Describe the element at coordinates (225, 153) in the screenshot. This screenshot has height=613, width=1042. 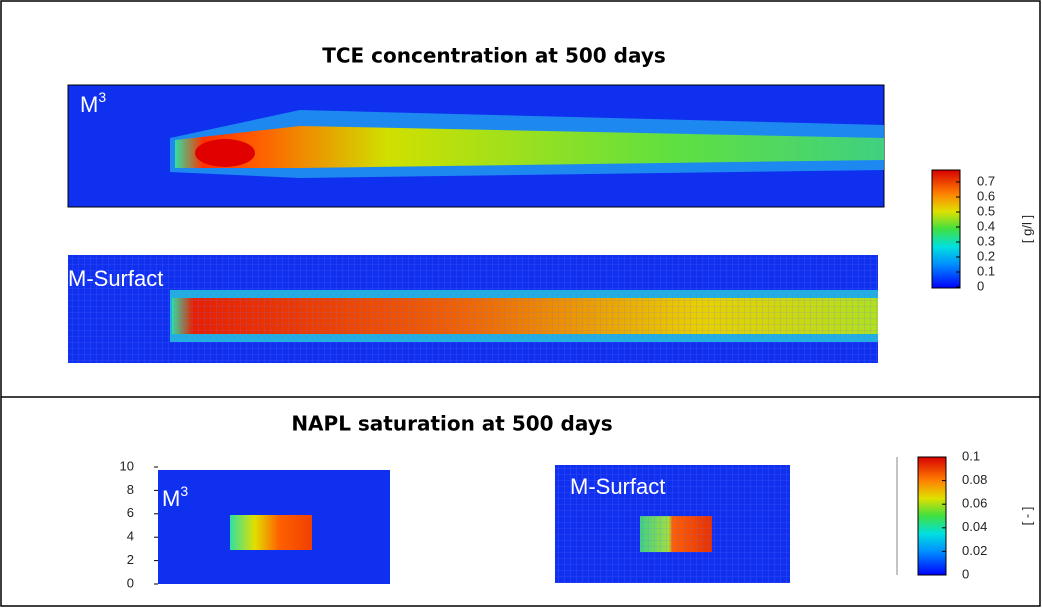
I see `plume-core` at that location.